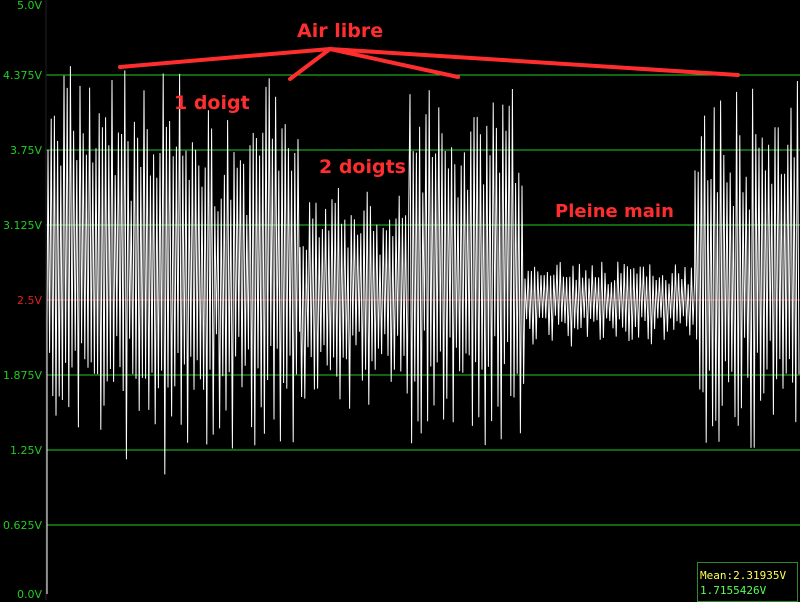  I want to click on y-tick-label: 4.375V, so click(22, 75).